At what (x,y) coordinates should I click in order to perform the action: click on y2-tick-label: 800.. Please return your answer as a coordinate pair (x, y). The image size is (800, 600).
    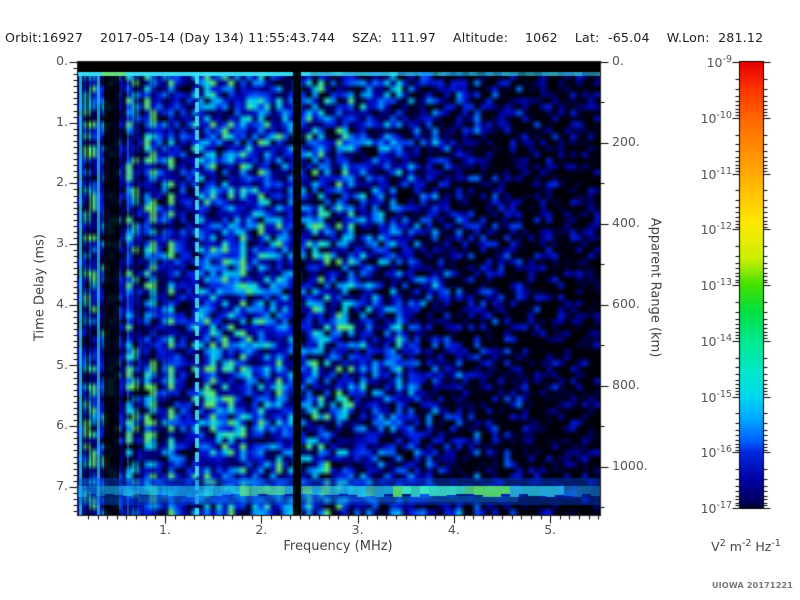
    Looking at the image, I should click on (626, 384).